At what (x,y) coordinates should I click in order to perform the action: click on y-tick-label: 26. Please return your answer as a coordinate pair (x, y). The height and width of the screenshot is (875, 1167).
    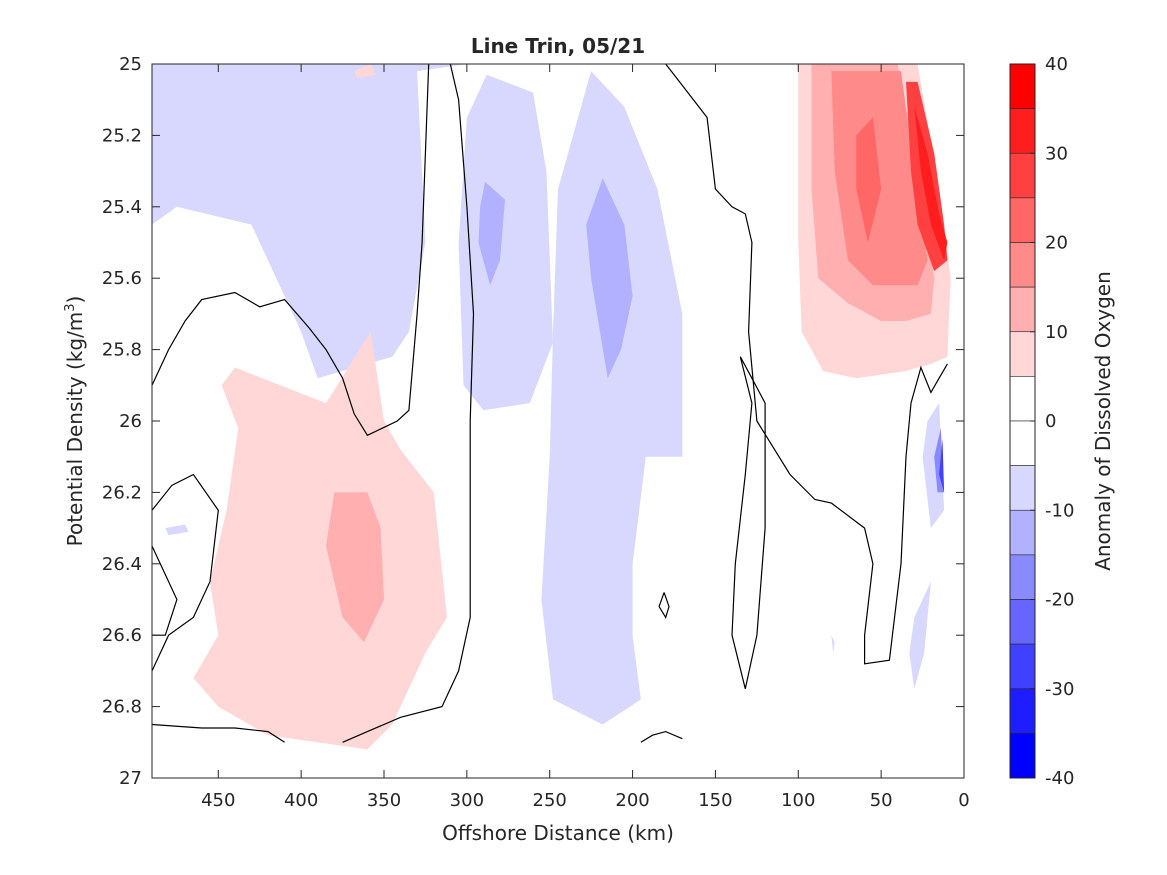
    Looking at the image, I should click on (130, 421).